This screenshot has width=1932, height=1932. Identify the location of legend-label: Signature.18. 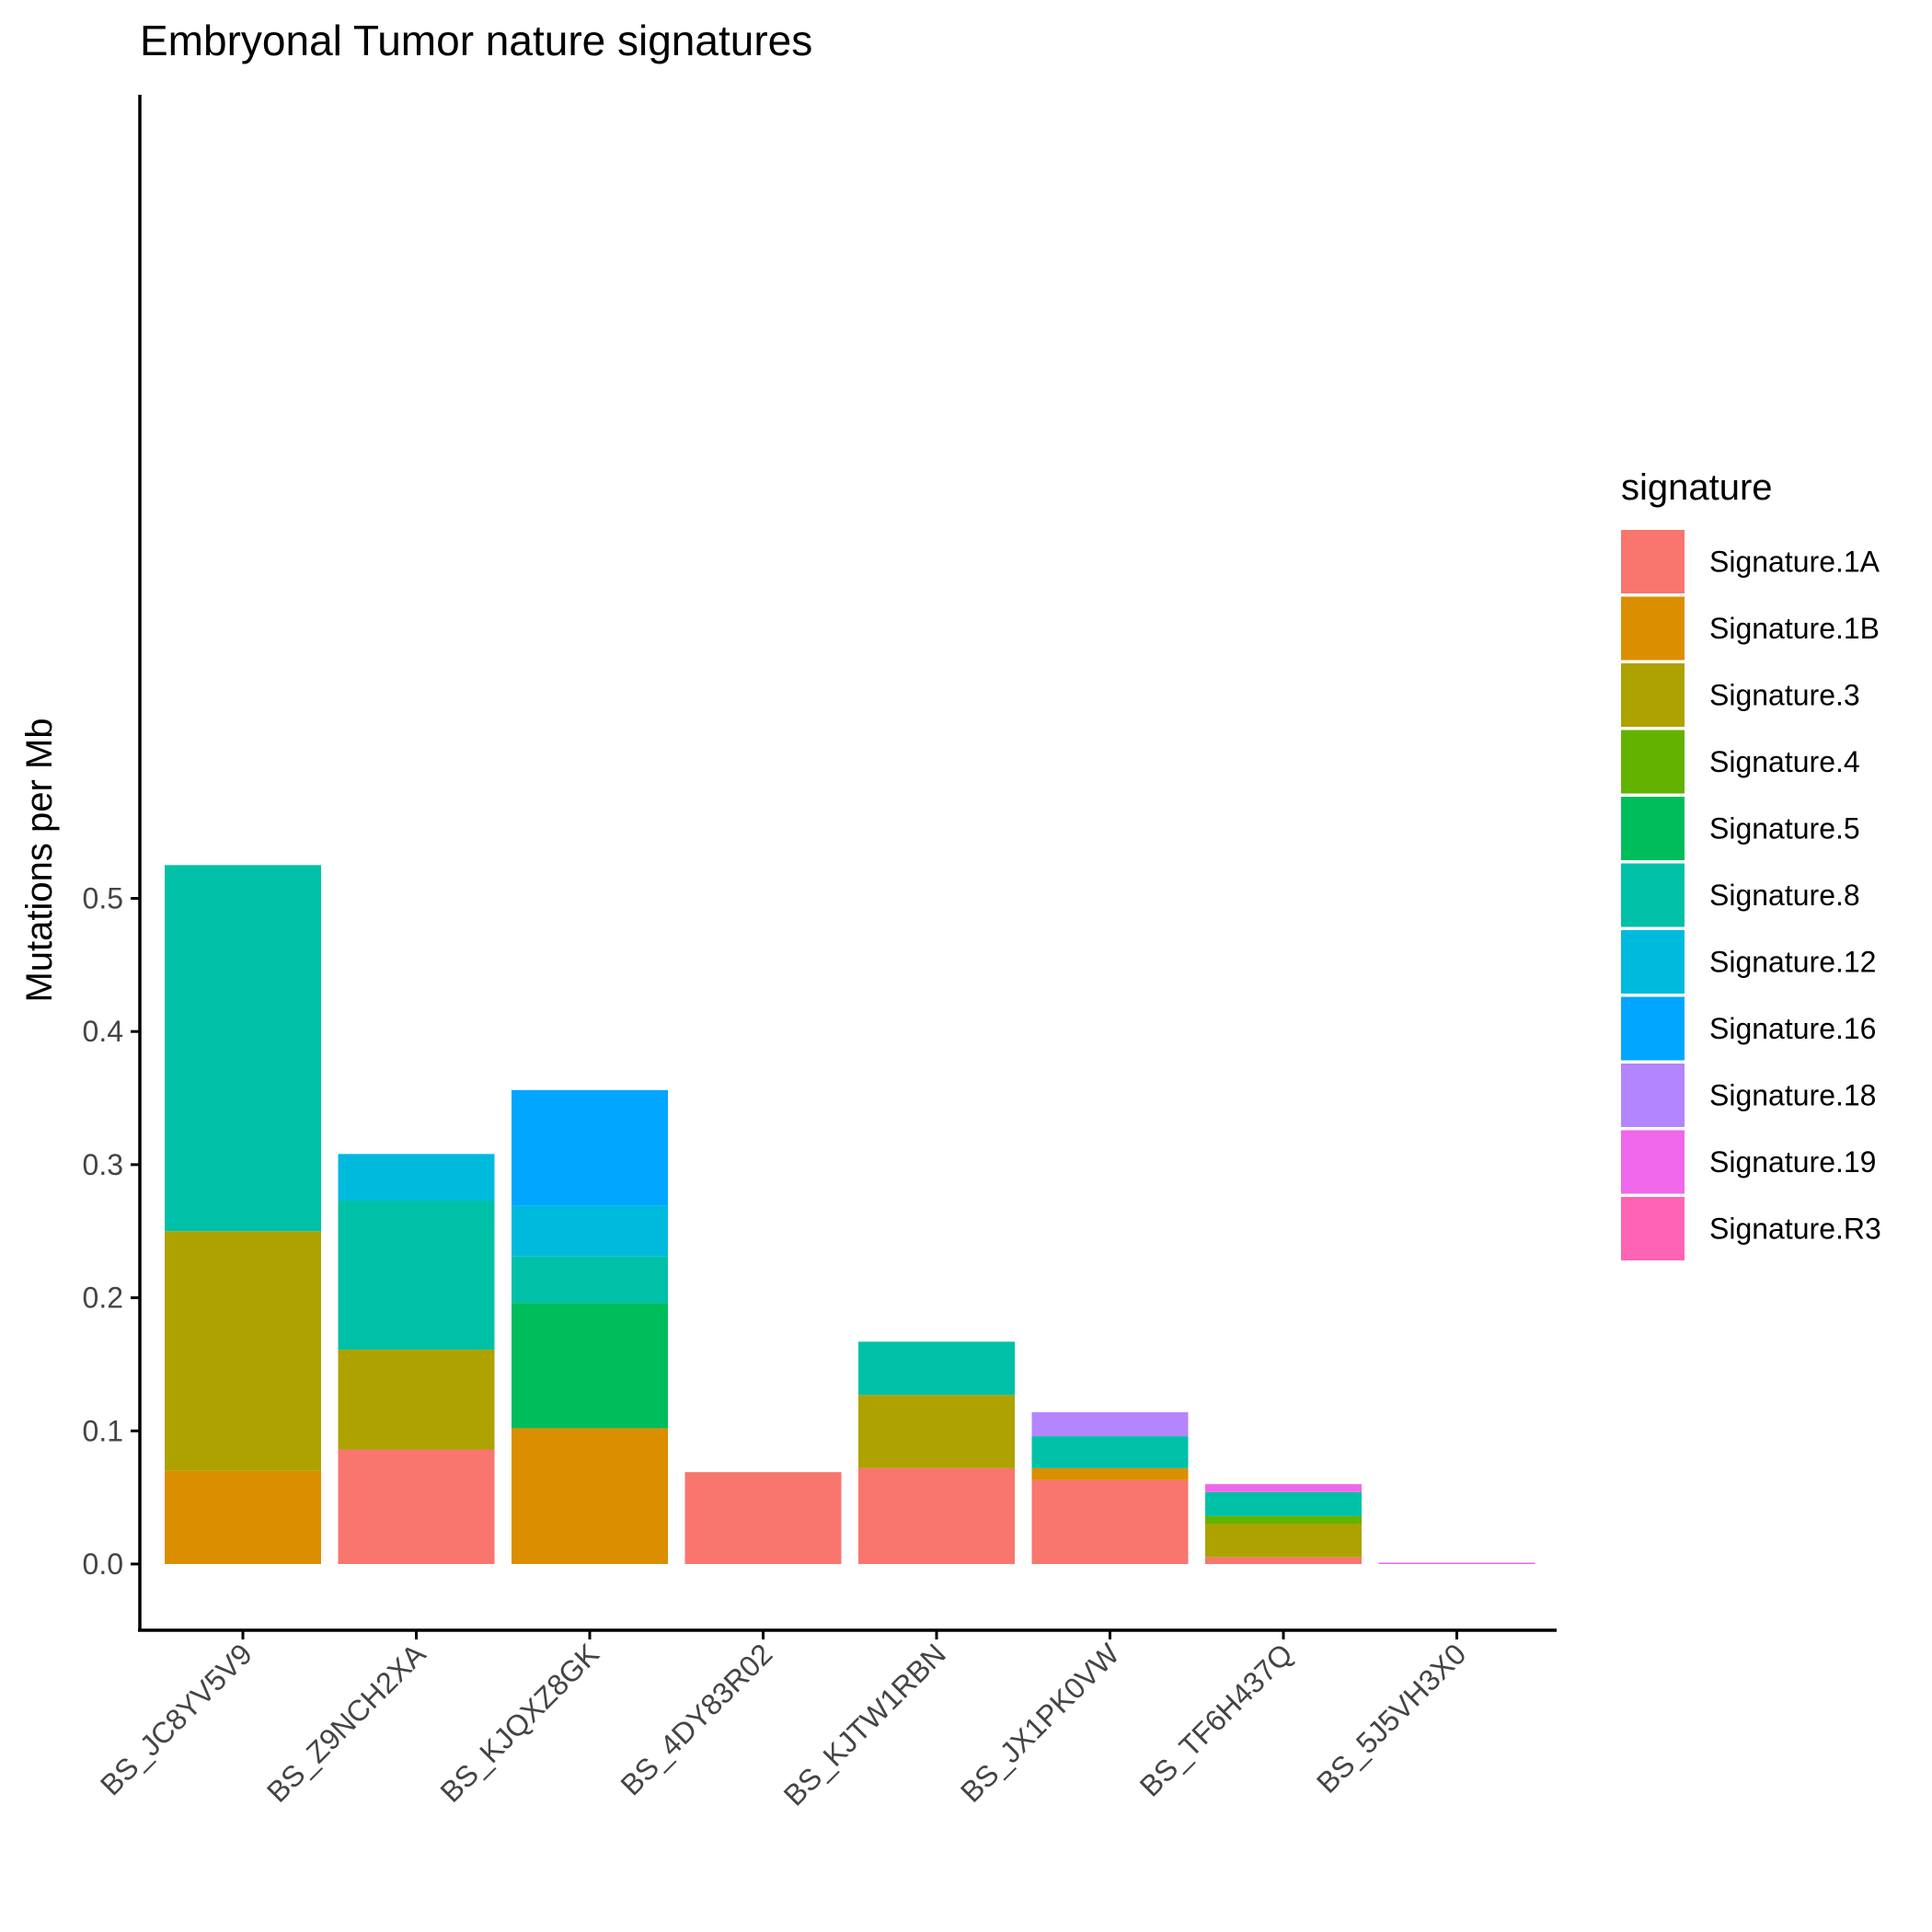
(1792, 1095).